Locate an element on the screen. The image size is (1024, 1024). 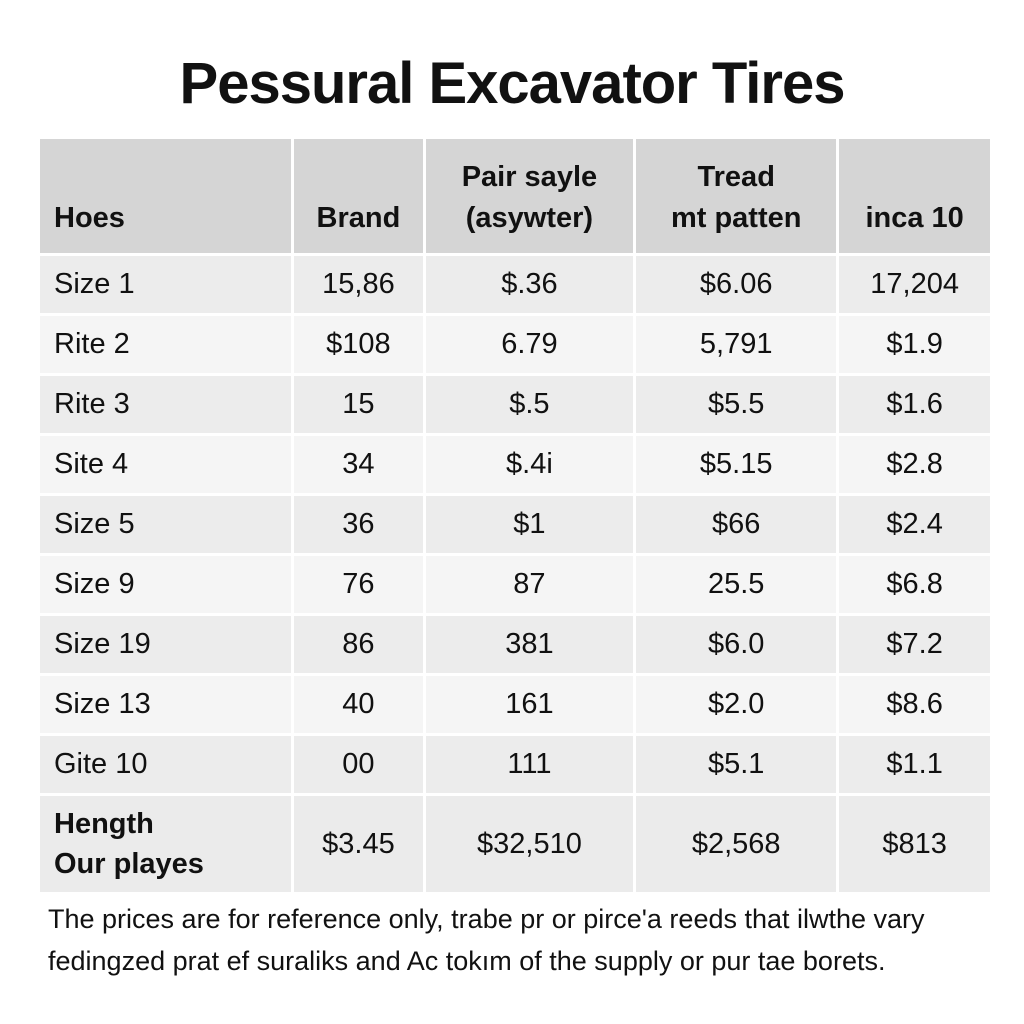
table-cell: $1 is located at coordinates (529, 524).